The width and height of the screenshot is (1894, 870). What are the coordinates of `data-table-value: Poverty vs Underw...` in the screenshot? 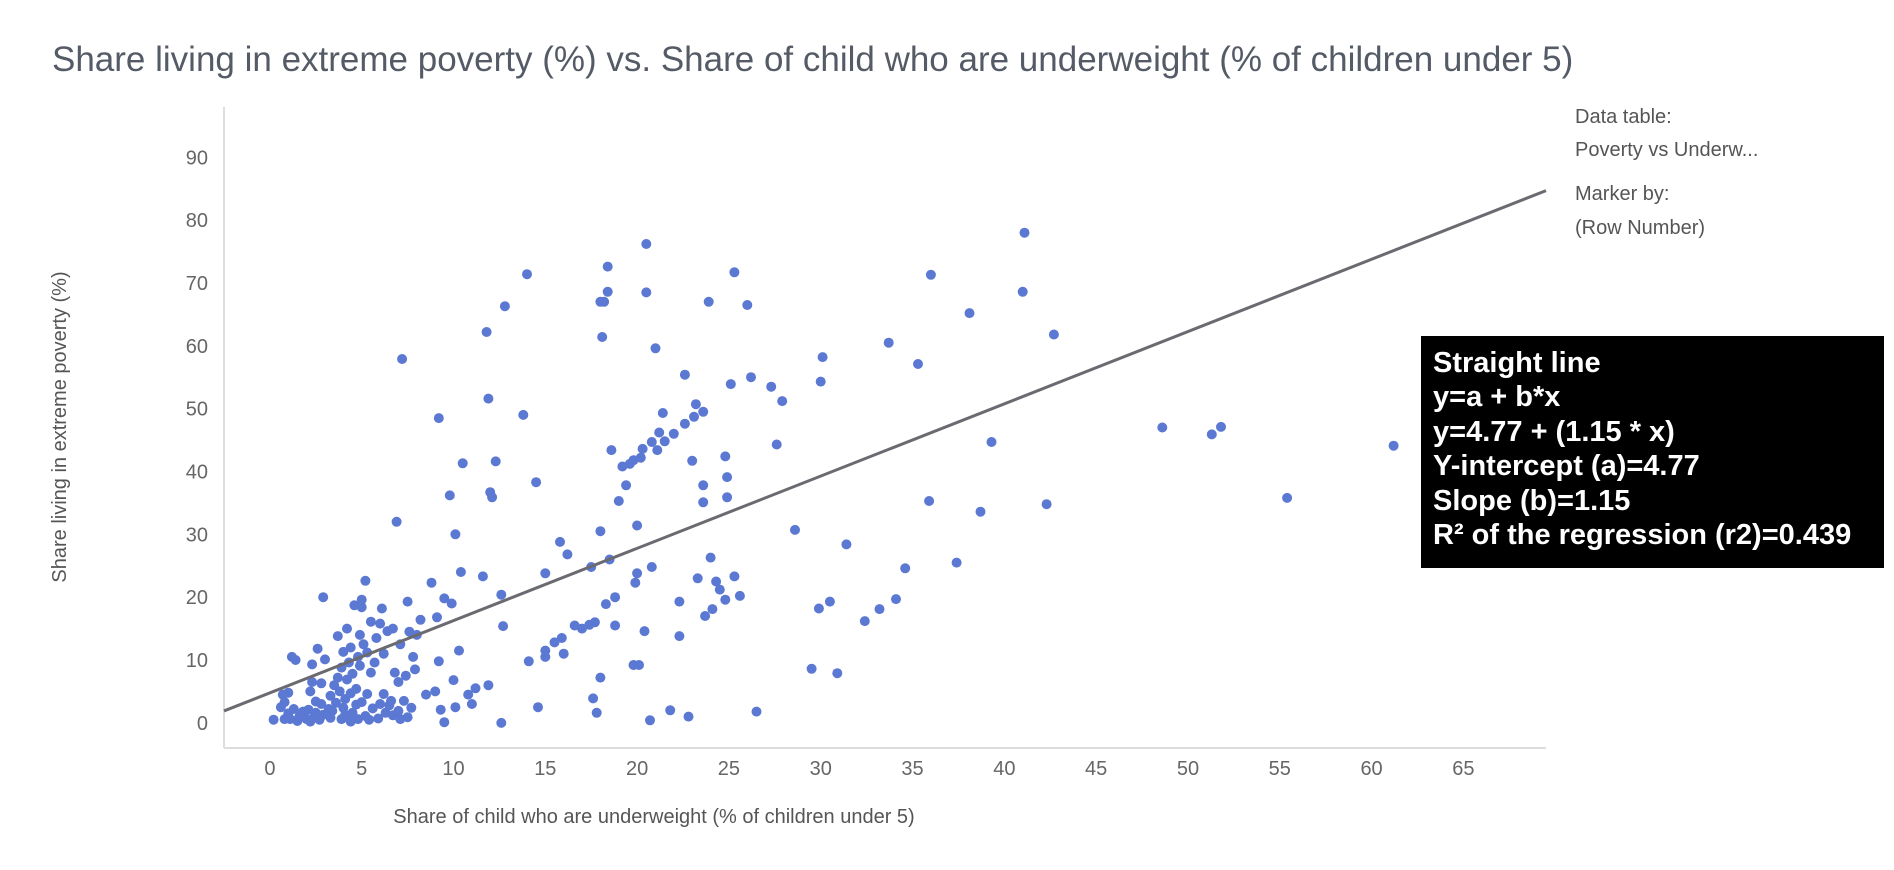 It's located at (1666, 150).